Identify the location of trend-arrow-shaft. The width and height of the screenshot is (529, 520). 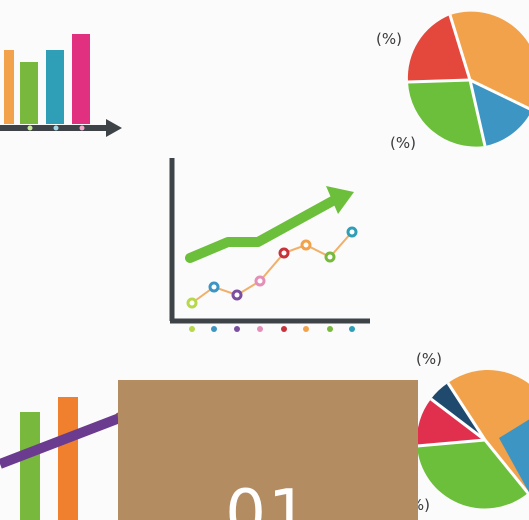
(264, 228).